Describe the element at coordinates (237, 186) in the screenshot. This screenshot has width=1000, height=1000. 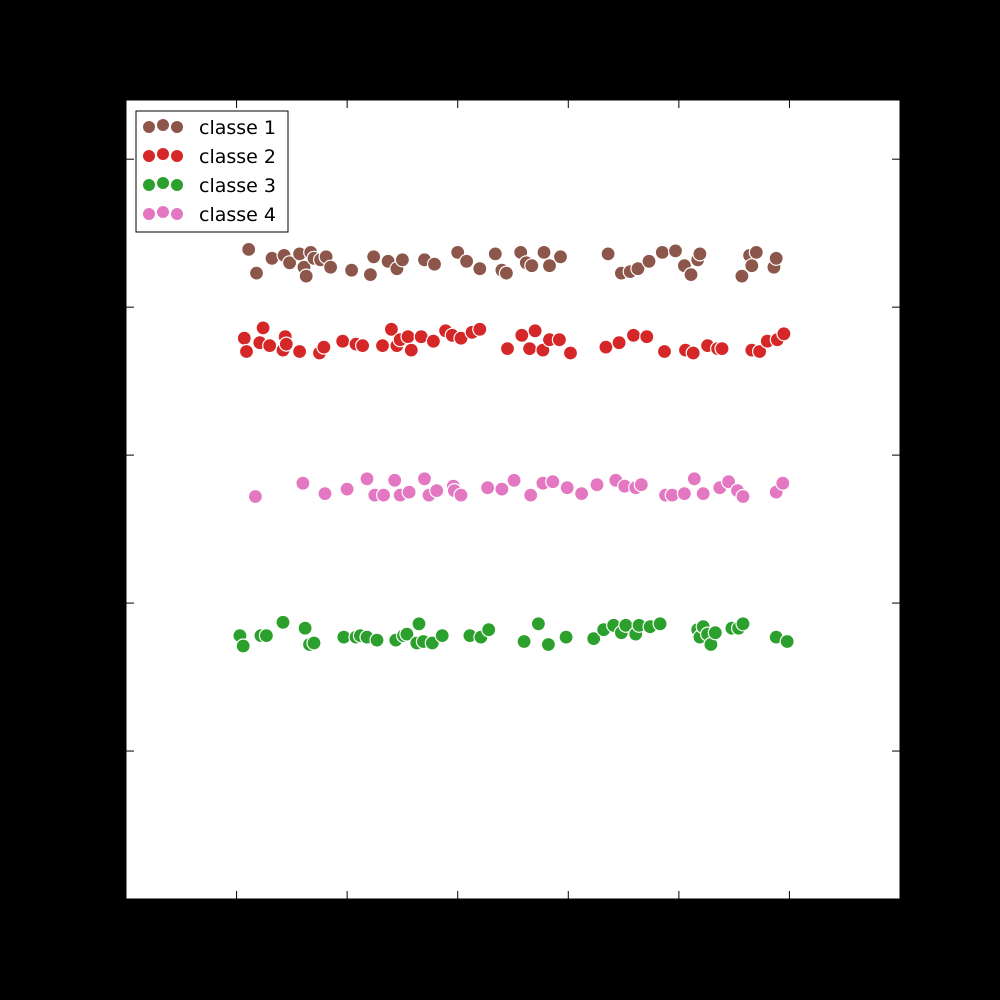
I see `legend-label-3: classe 3` at that location.